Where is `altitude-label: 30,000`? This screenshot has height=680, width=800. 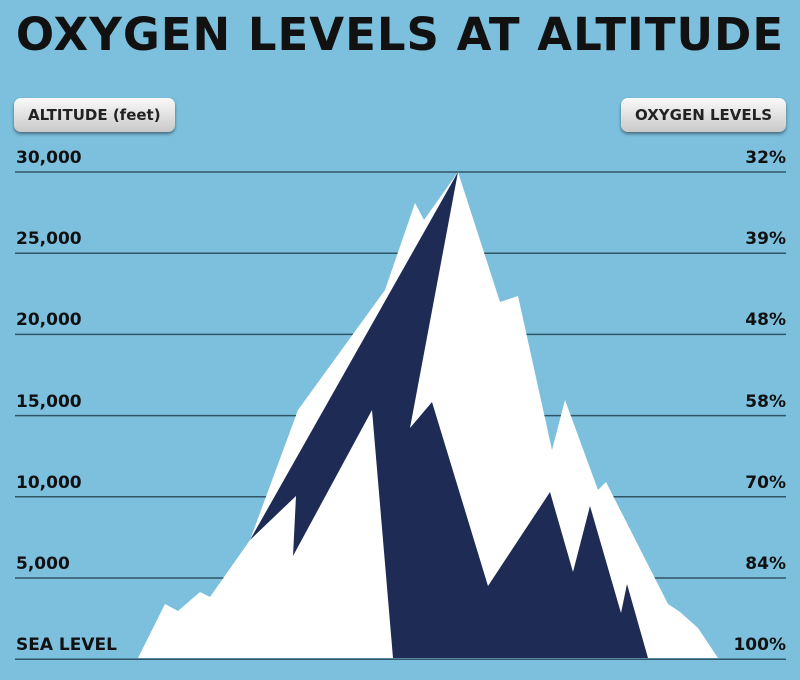 altitude-label: 30,000 is located at coordinates (49, 158).